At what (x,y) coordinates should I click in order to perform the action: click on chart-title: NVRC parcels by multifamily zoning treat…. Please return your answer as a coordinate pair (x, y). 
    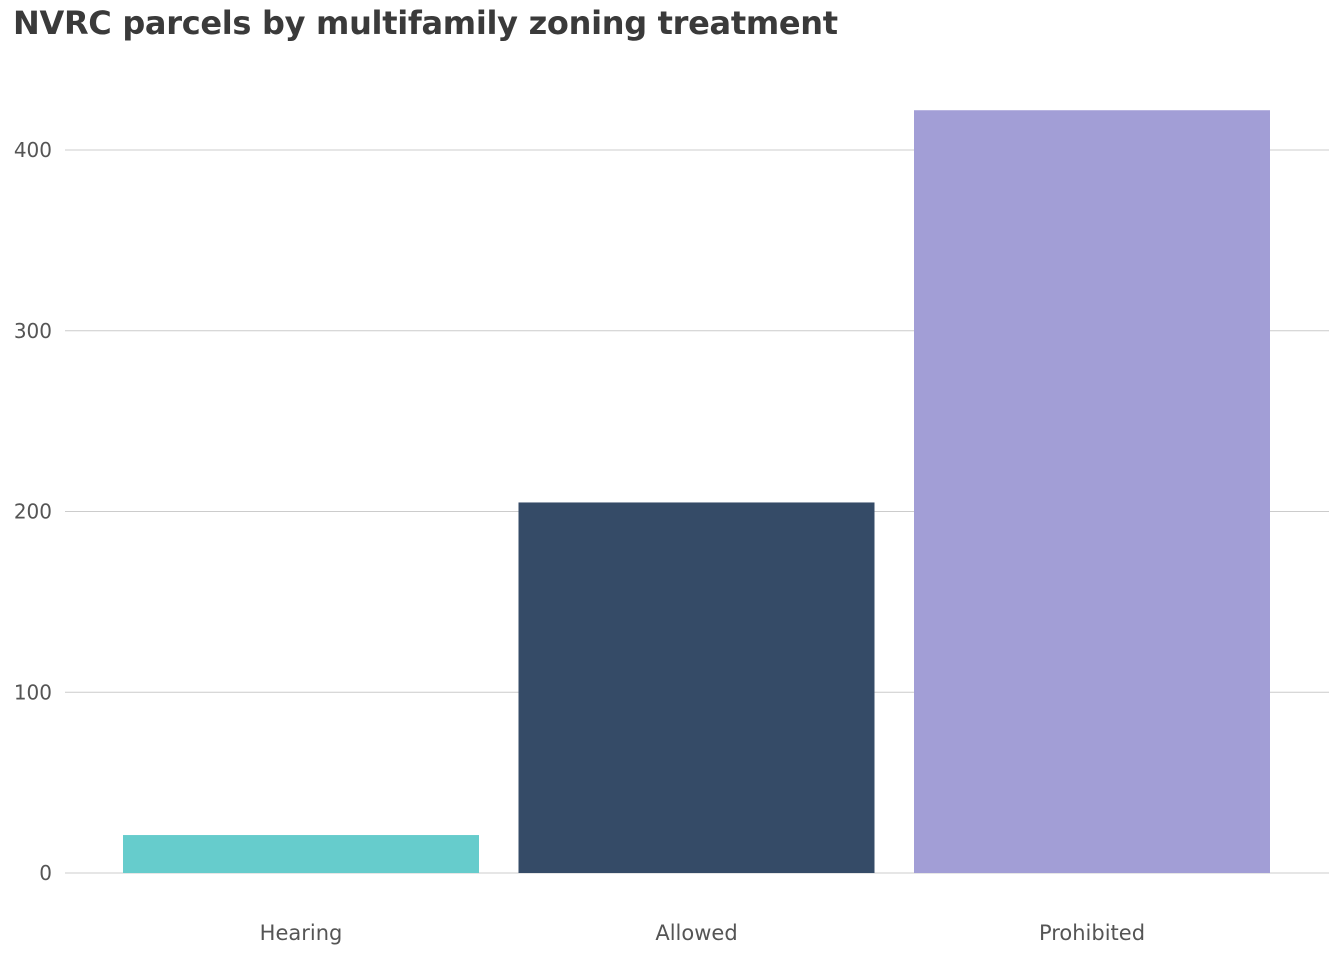
    Looking at the image, I should click on (425, 23).